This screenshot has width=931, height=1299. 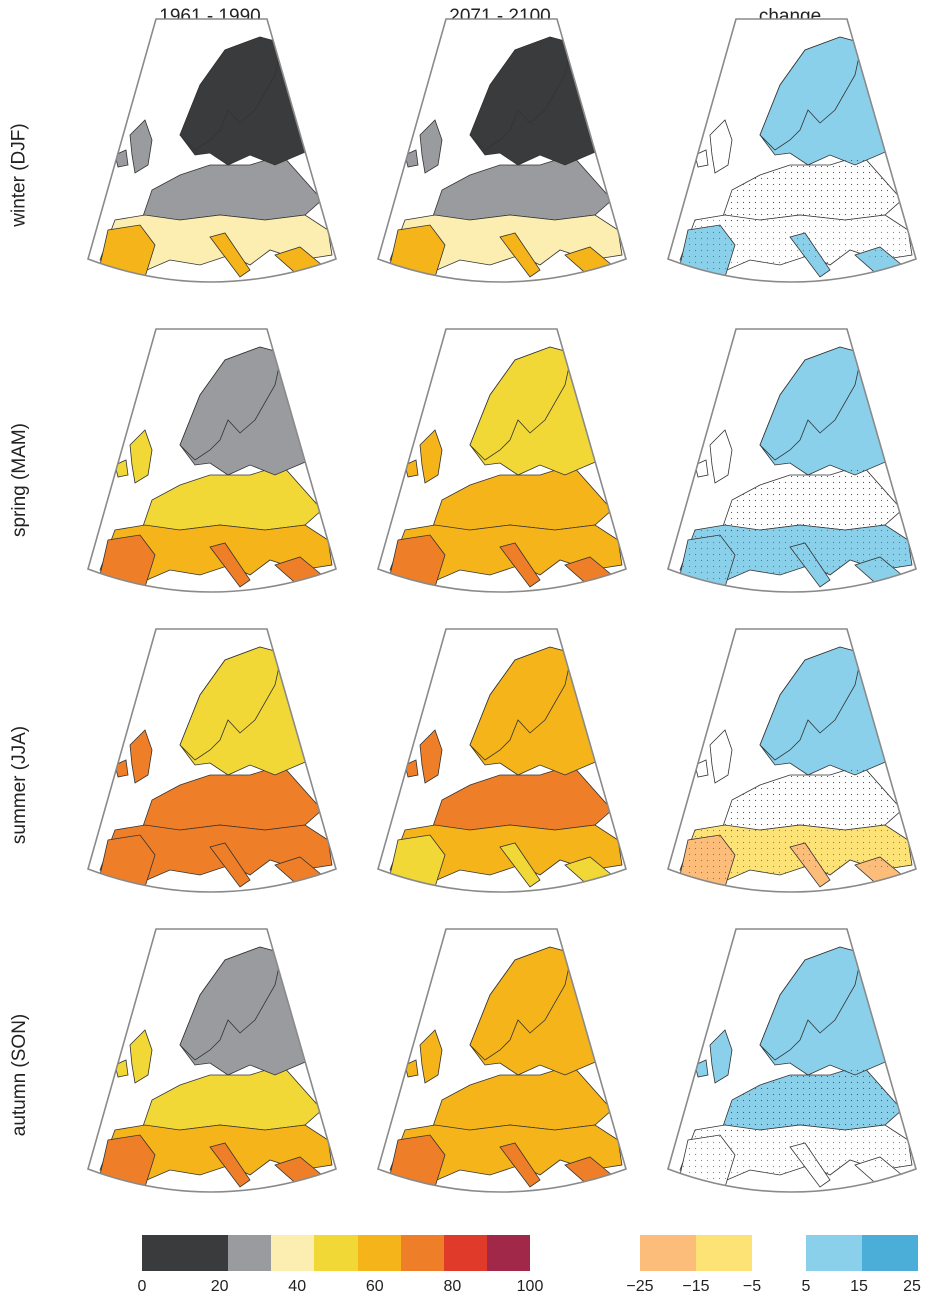 I want to click on legend-colorbar-negative, so click(x=696, y=1253).